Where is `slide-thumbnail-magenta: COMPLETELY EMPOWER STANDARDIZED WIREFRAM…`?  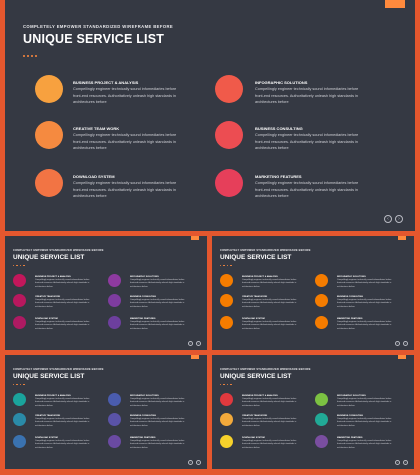
slide-thumbnail-magenta: COMPLETELY EMPOWER STANDARDIZED WIREFRAM… is located at coordinates (106, 293).